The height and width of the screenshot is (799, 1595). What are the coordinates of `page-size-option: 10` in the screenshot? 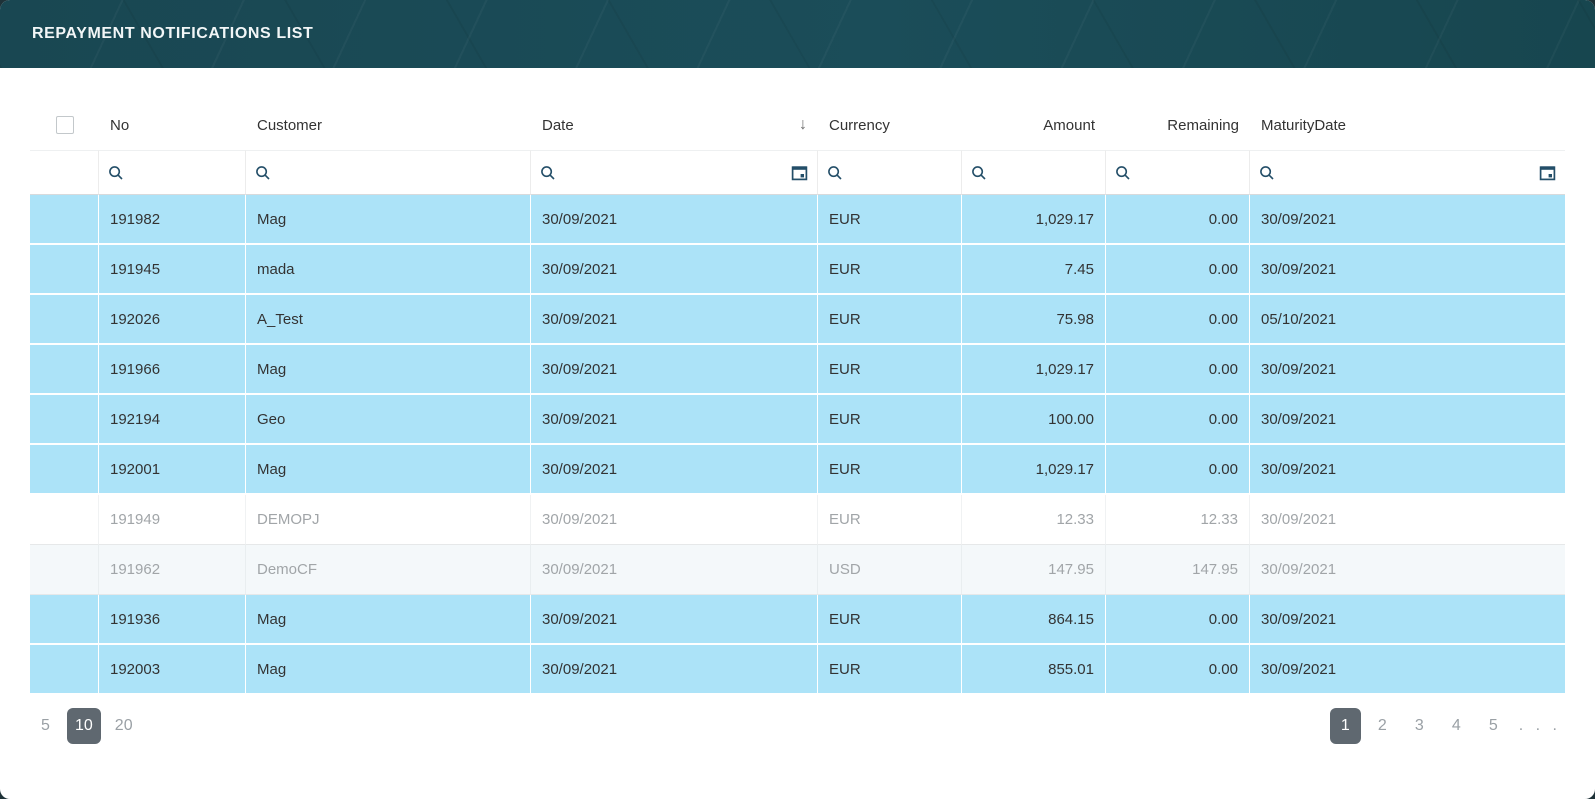 It's located at (84, 726).